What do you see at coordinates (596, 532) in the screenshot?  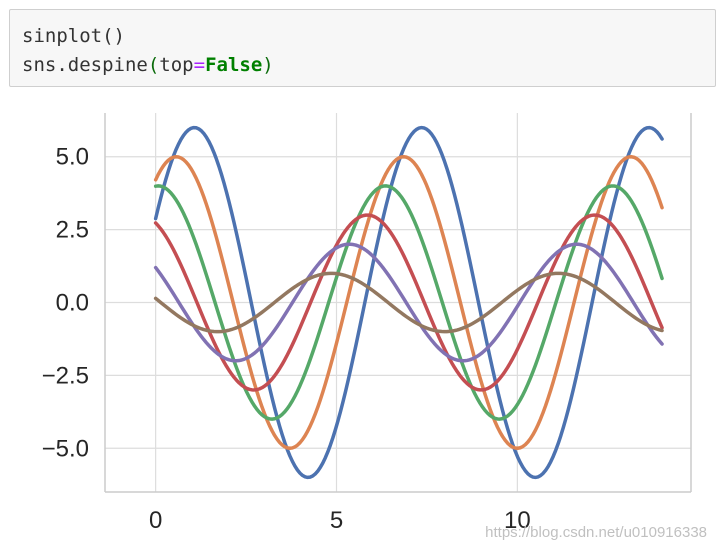 I see `watermark: https://blog.csdn.net/u010916338` at bounding box center [596, 532].